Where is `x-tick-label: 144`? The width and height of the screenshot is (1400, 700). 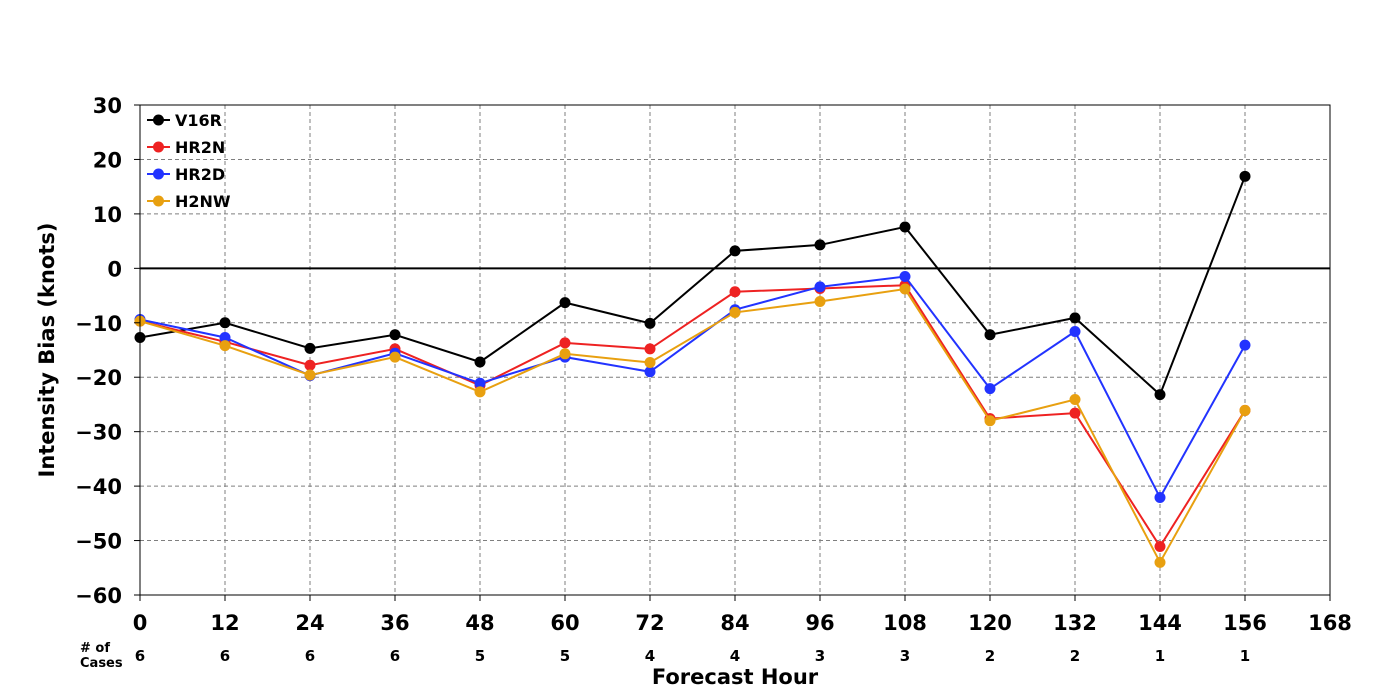
x-tick-label: 144 is located at coordinates (1160, 623).